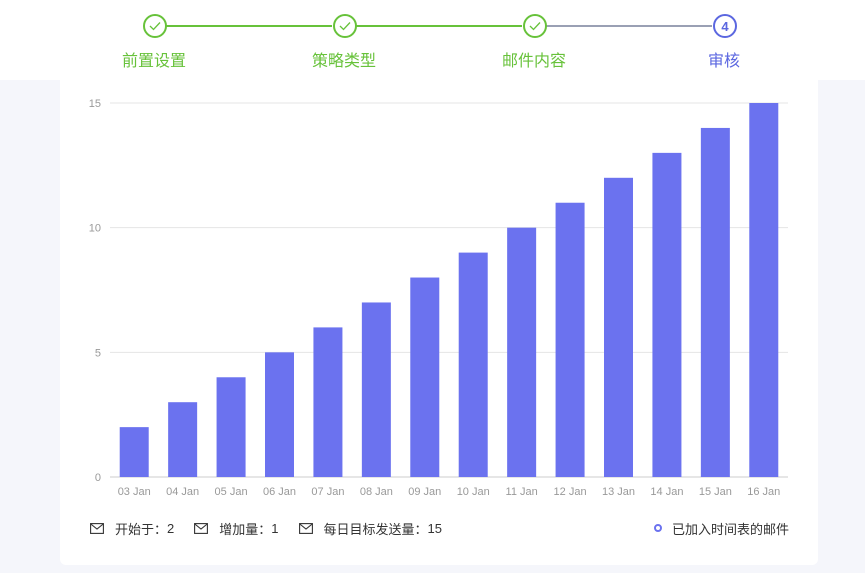 This screenshot has width=865, height=573. I want to click on x-tick-label: 11 Jan, so click(522, 492).